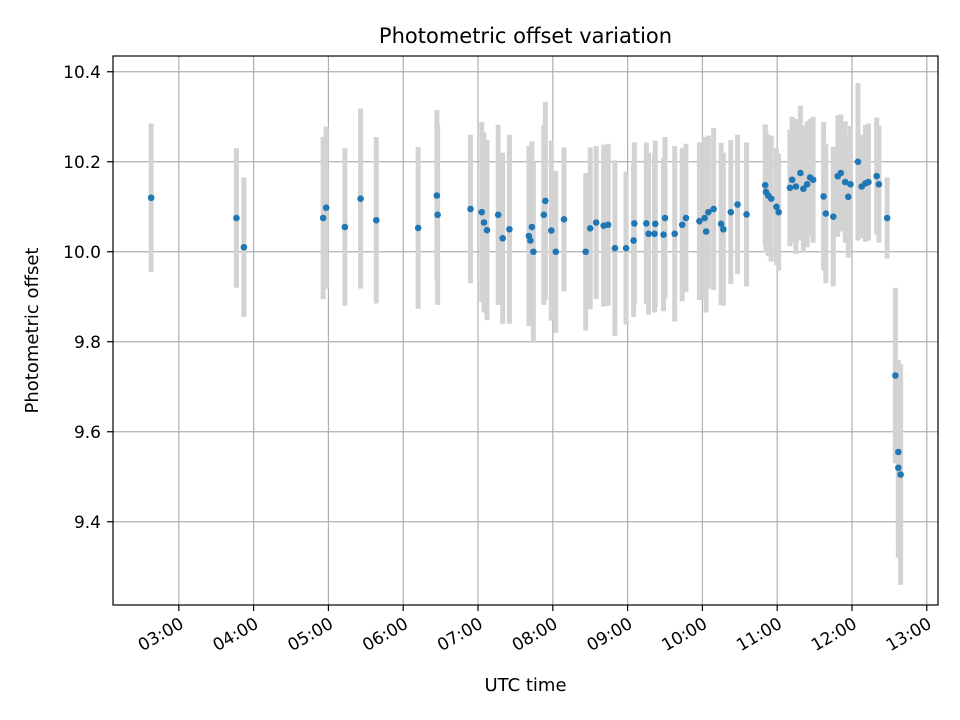  Describe the element at coordinates (82, 73) in the screenshot. I see `y-tick-label: 10.4` at that location.